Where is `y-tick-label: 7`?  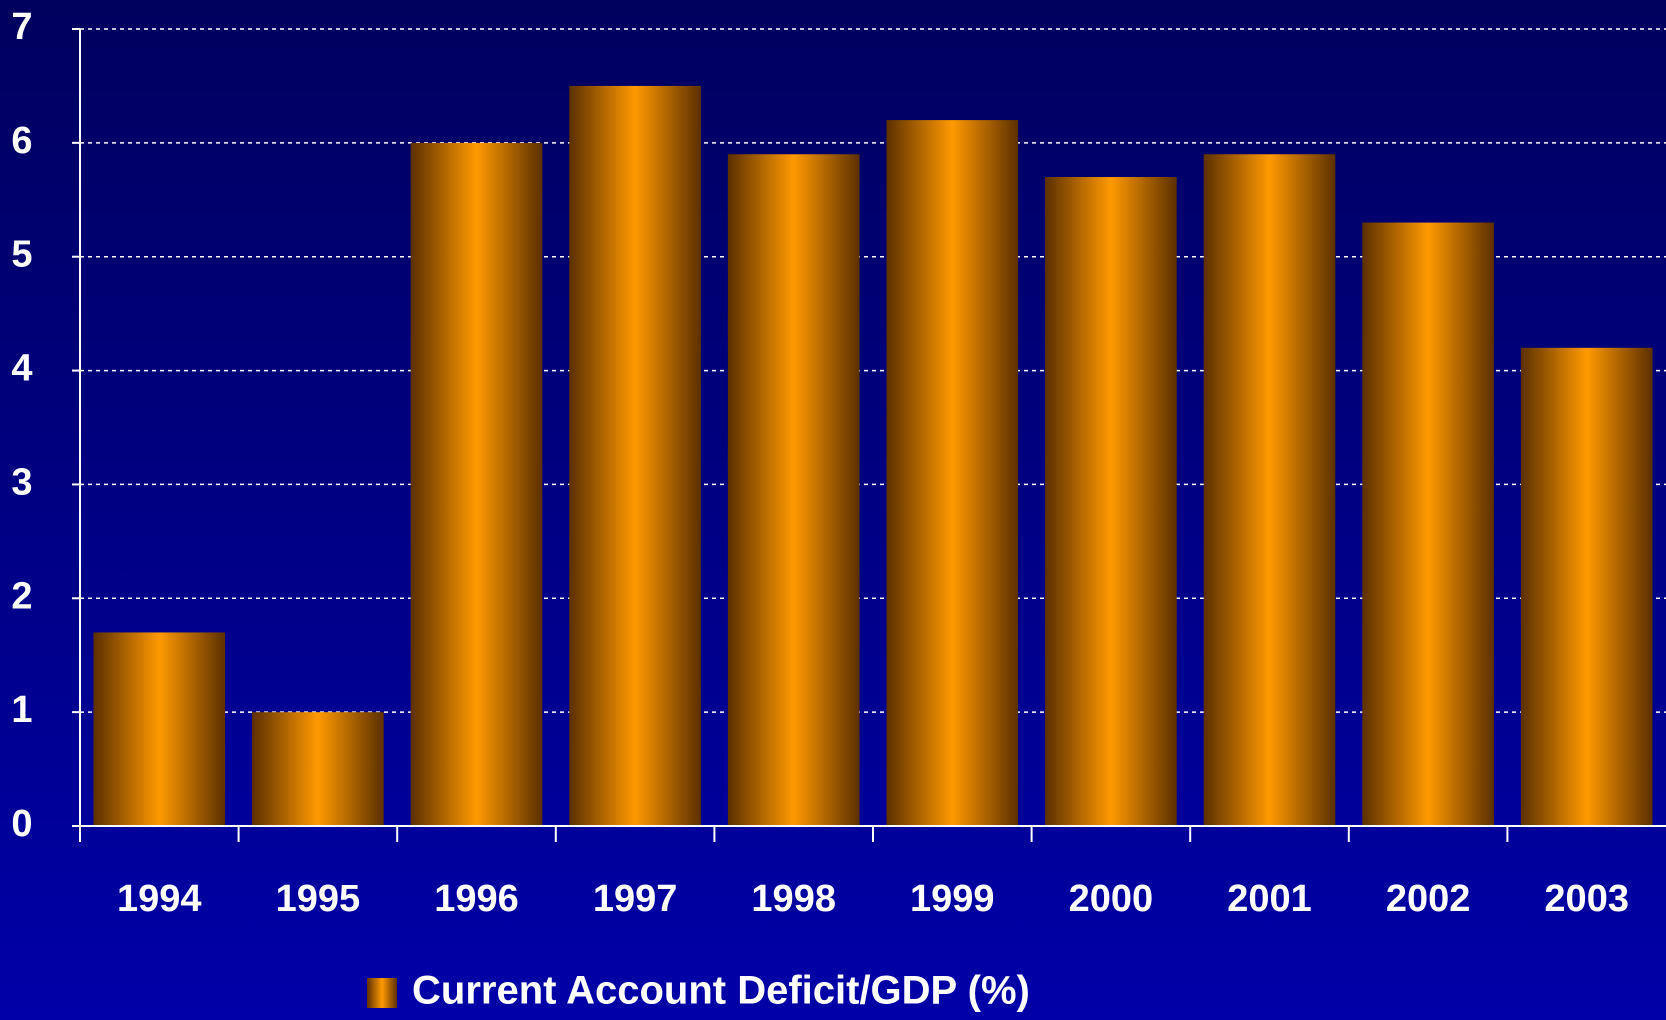 y-tick-label: 7 is located at coordinates (21, 27).